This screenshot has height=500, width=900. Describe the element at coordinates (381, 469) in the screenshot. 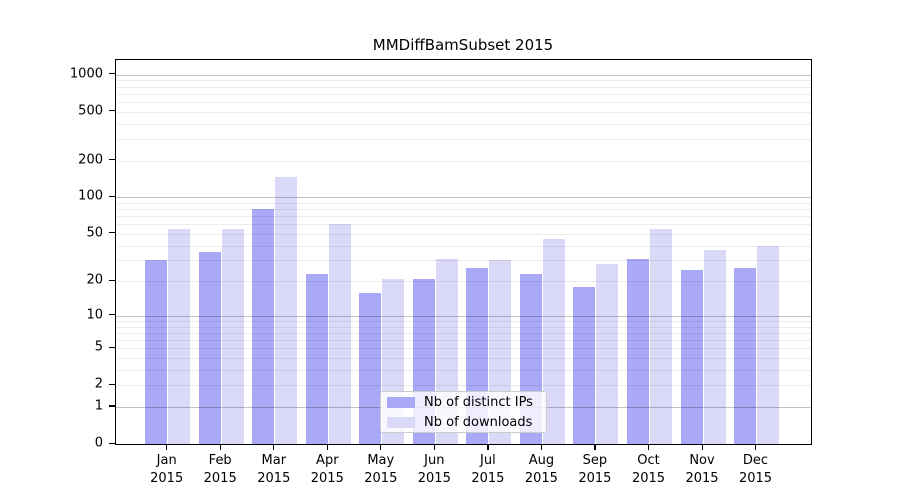

I see `x-tick-label: May 2015` at that location.